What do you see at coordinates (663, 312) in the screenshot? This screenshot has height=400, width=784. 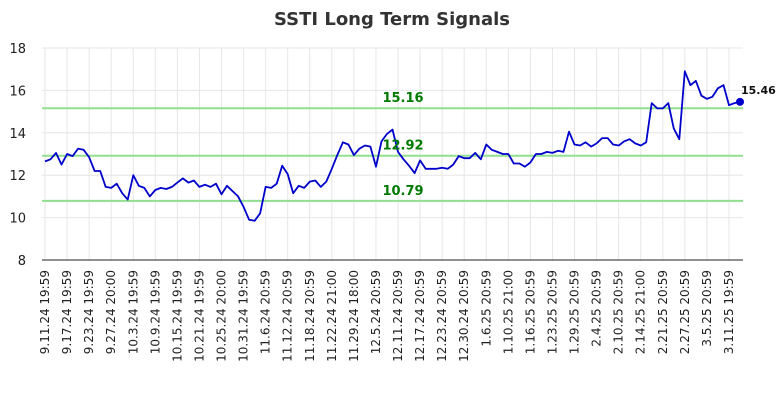 I see `x-tick-label: 2.21.25 20:59` at bounding box center [663, 312].